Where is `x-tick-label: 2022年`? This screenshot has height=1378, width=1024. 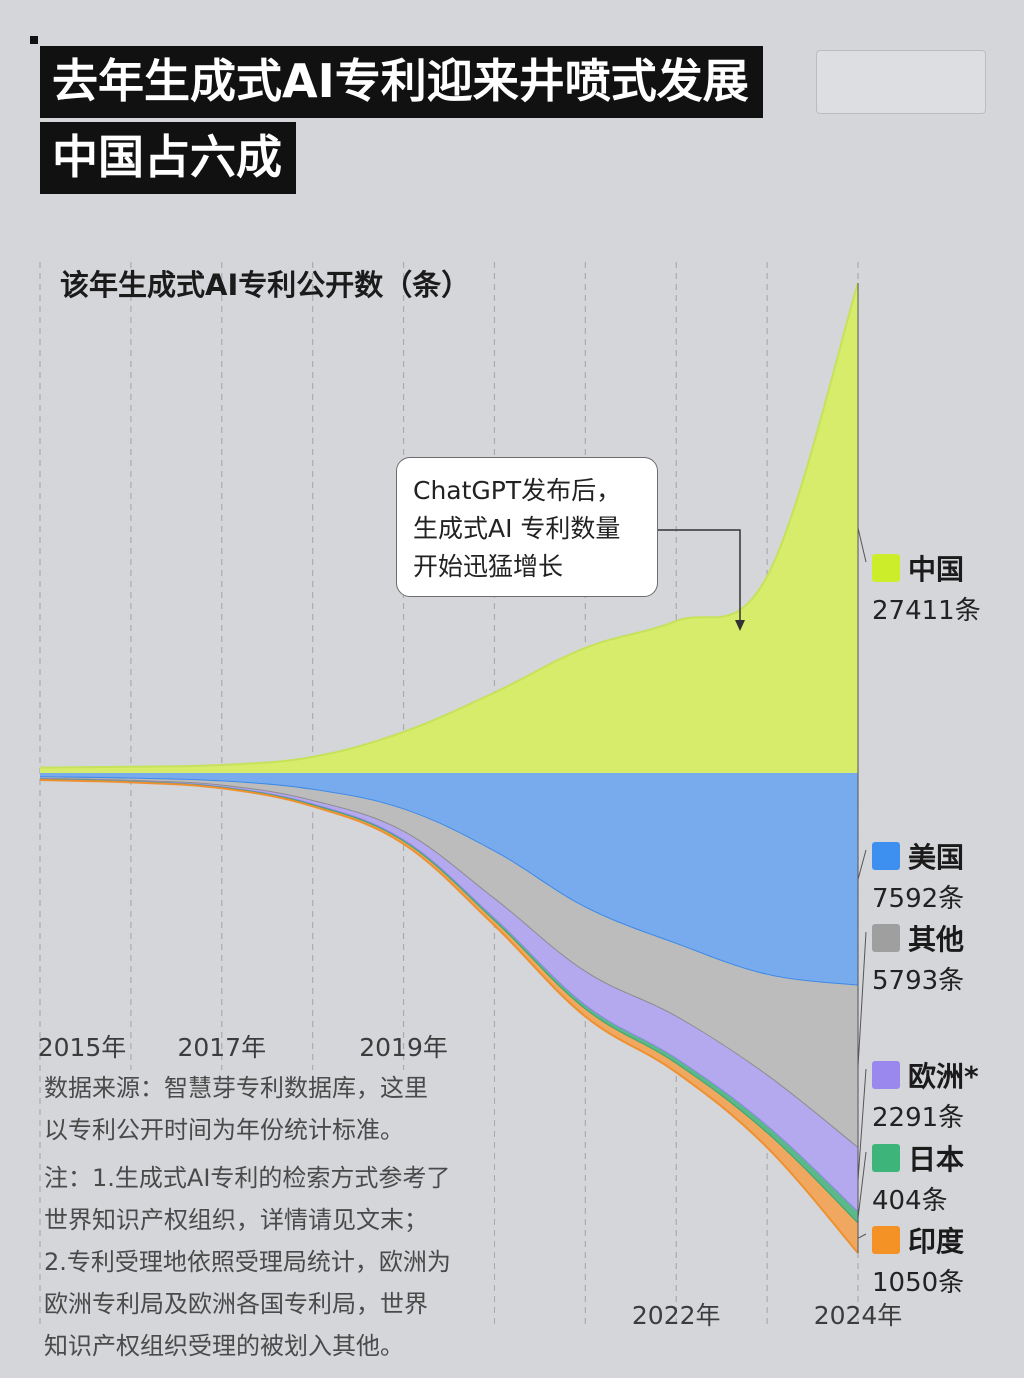
x-tick-label: 2022年 is located at coordinates (676, 1315).